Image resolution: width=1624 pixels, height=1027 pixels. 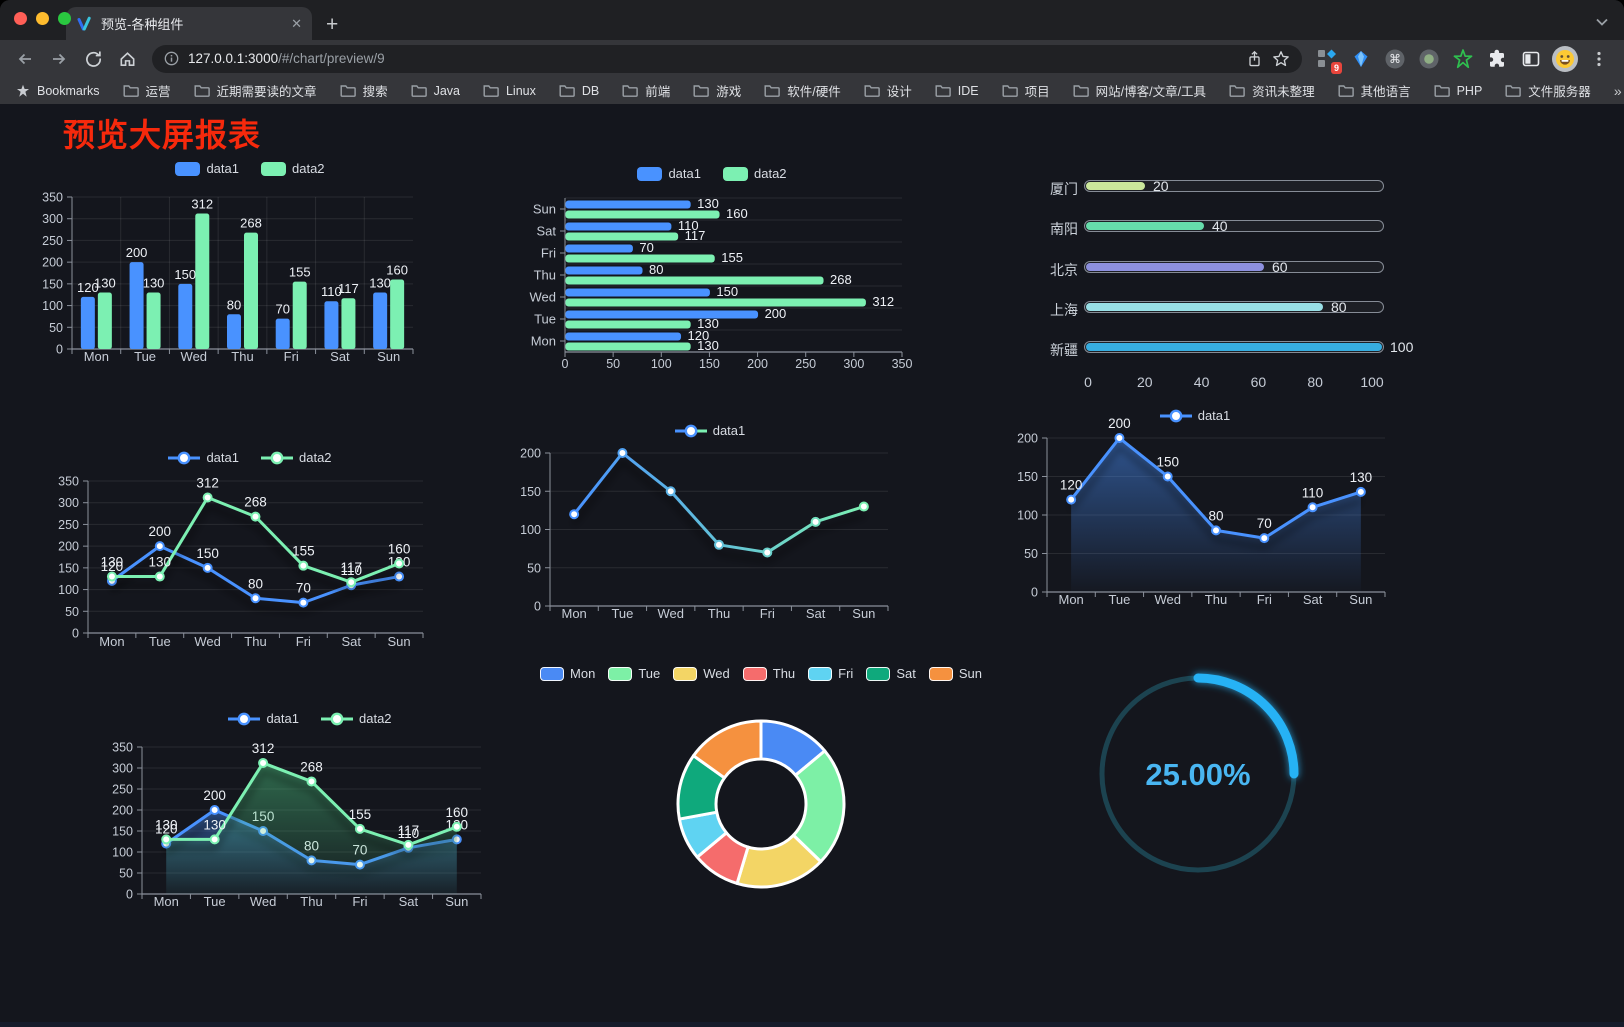 What do you see at coordinates (1119, 423) in the screenshot?
I see `svg-text: 200` at bounding box center [1119, 423].